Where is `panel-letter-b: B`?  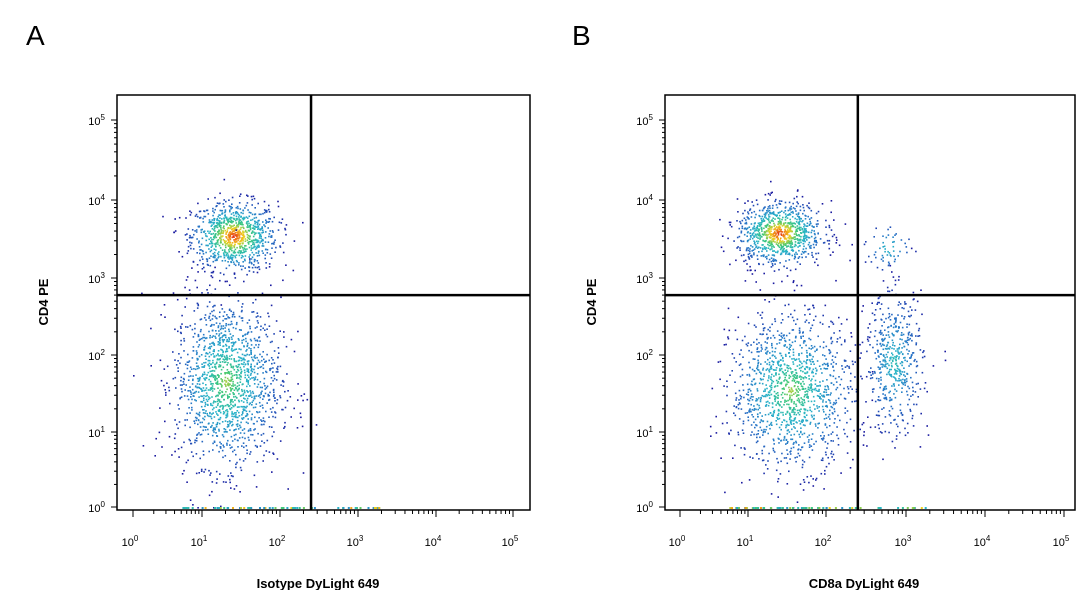 panel-letter-b: B is located at coordinates (581, 35).